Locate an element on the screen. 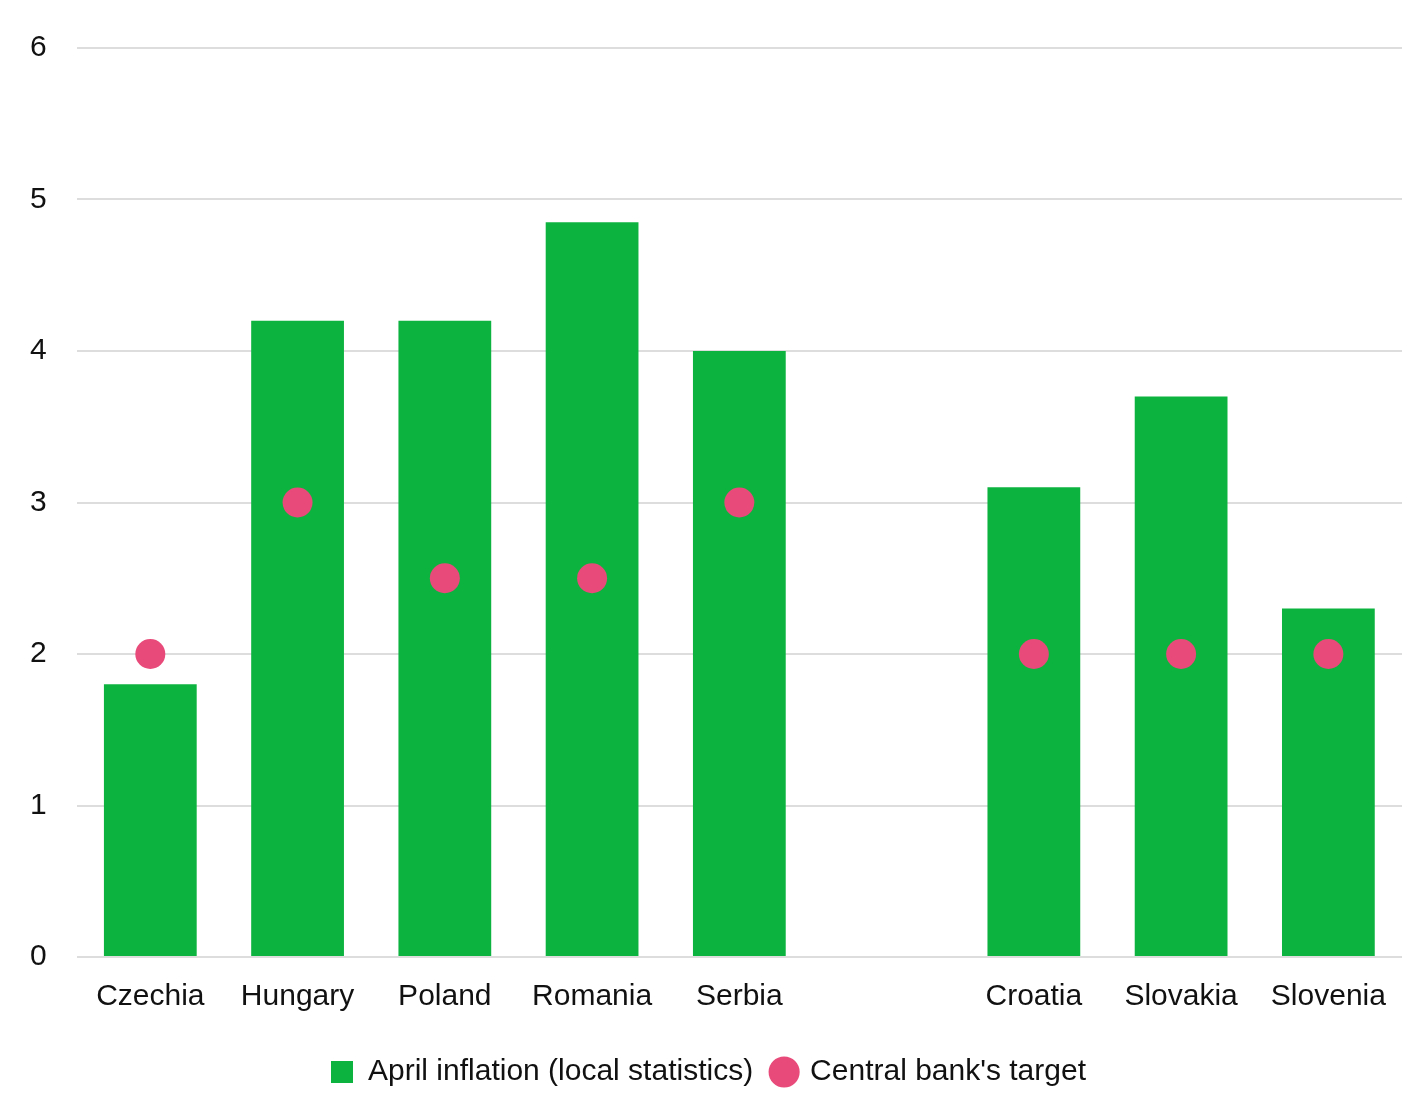 This screenshot has width=1417, height=1097. x-tick-label: Romania is located at coordinates (592, 995).